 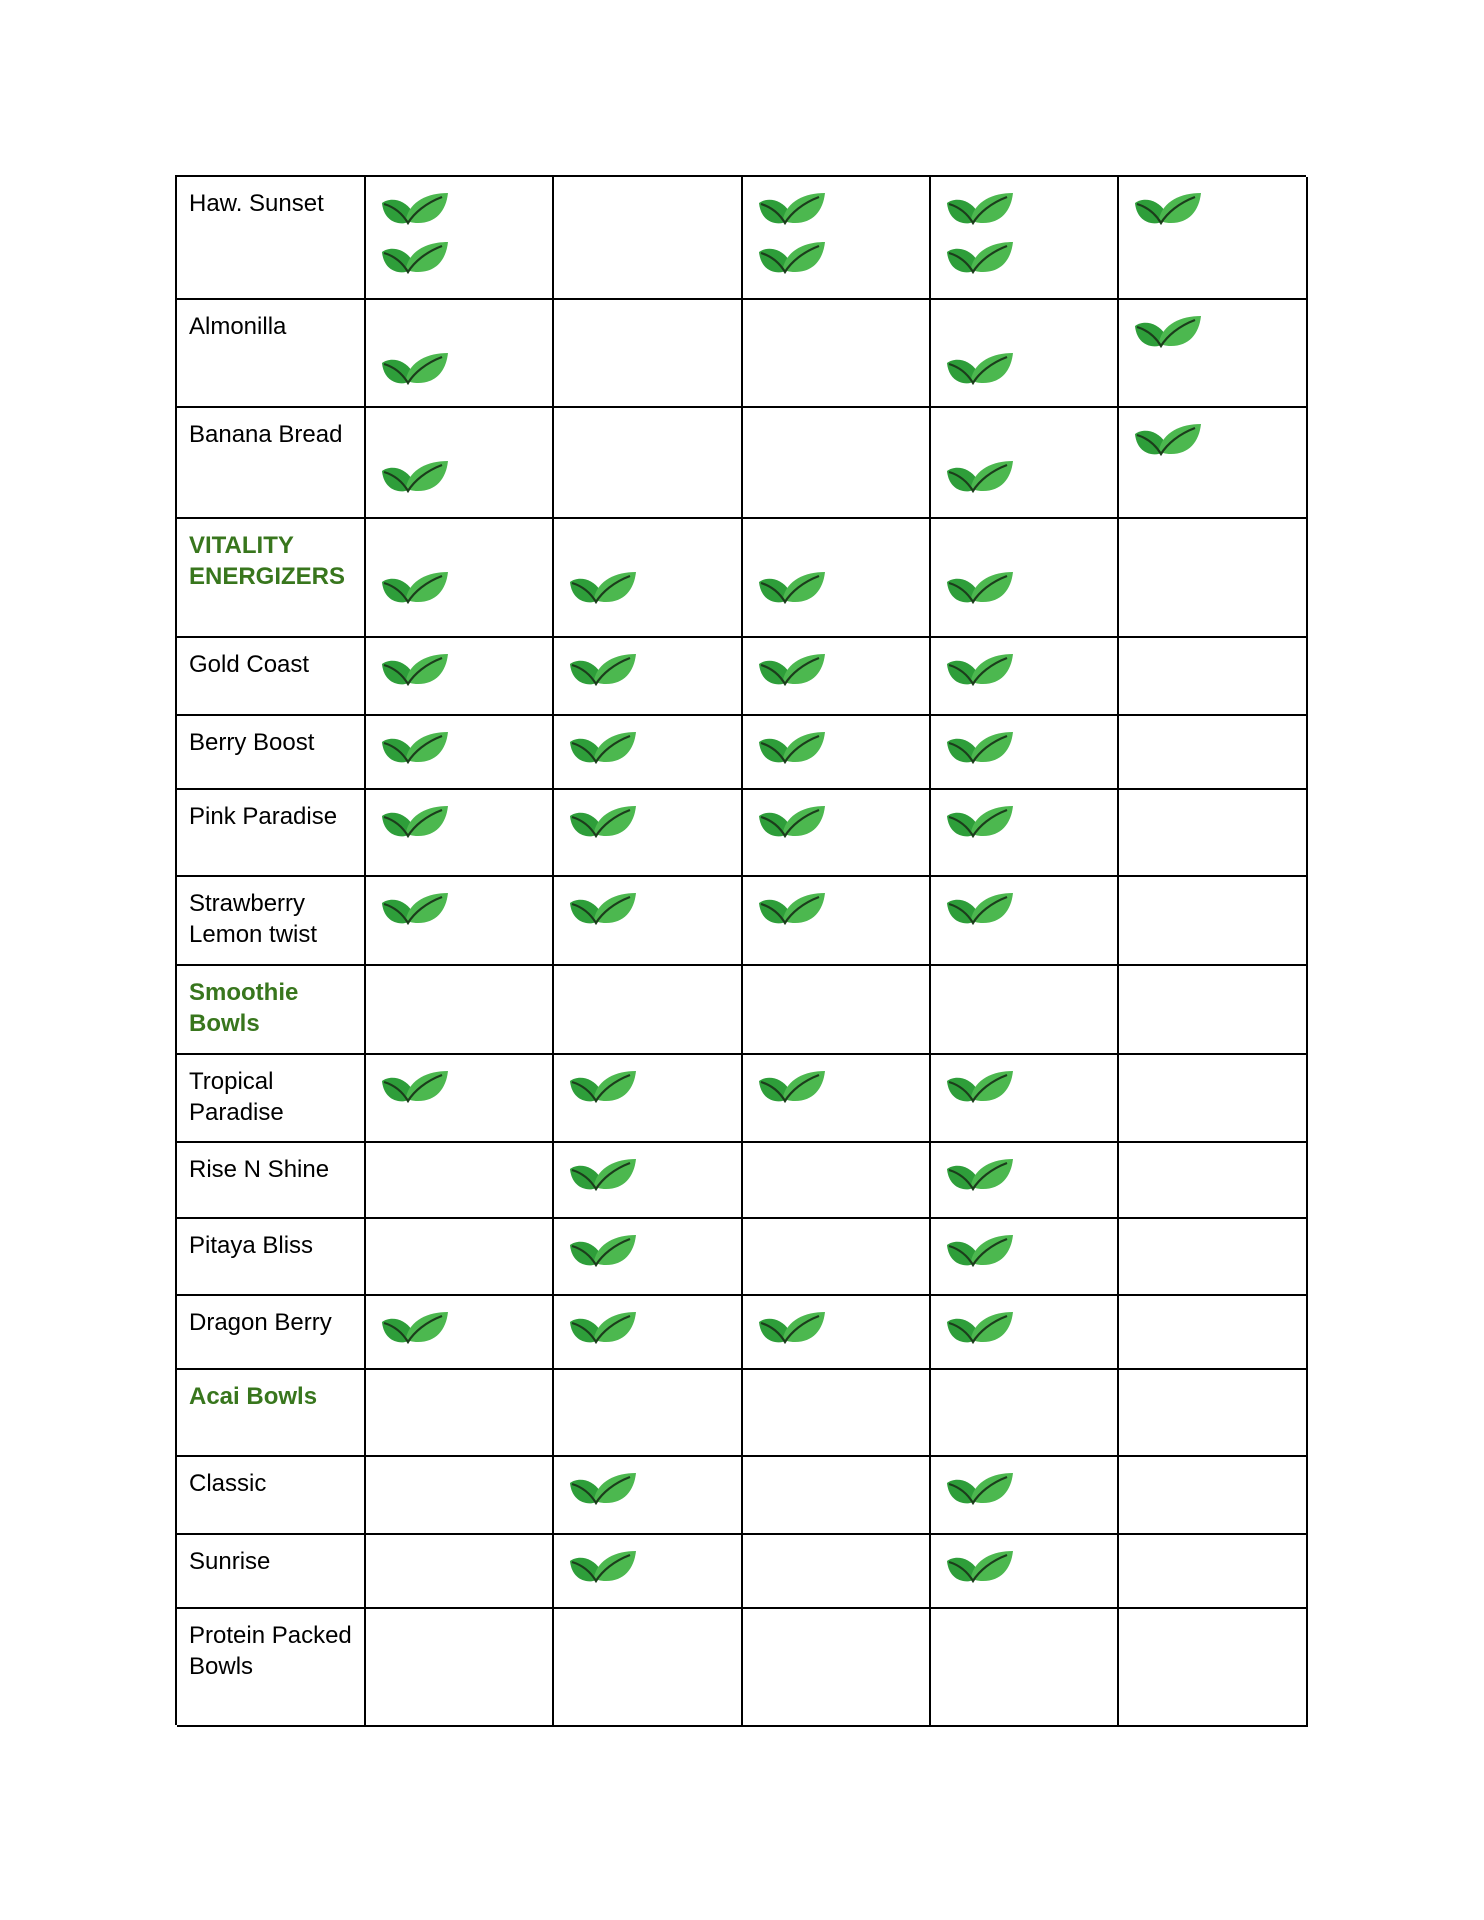 I want to click on row-label-cell: Almonilla, so click(x=271, y=354).